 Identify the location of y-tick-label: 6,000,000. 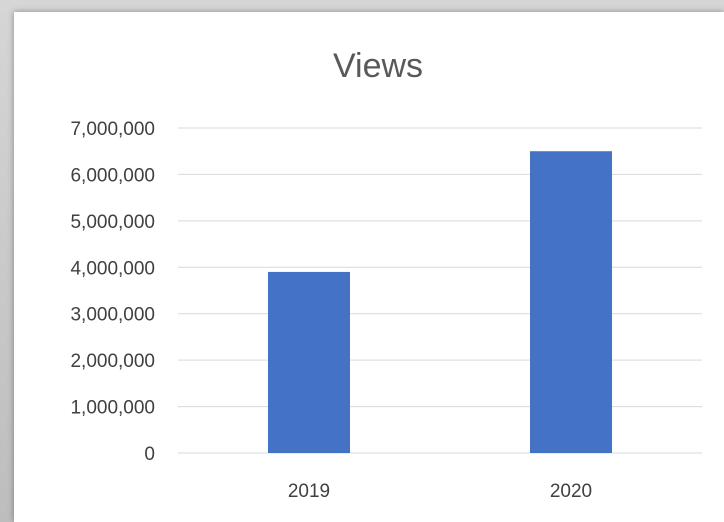
(112, 175).